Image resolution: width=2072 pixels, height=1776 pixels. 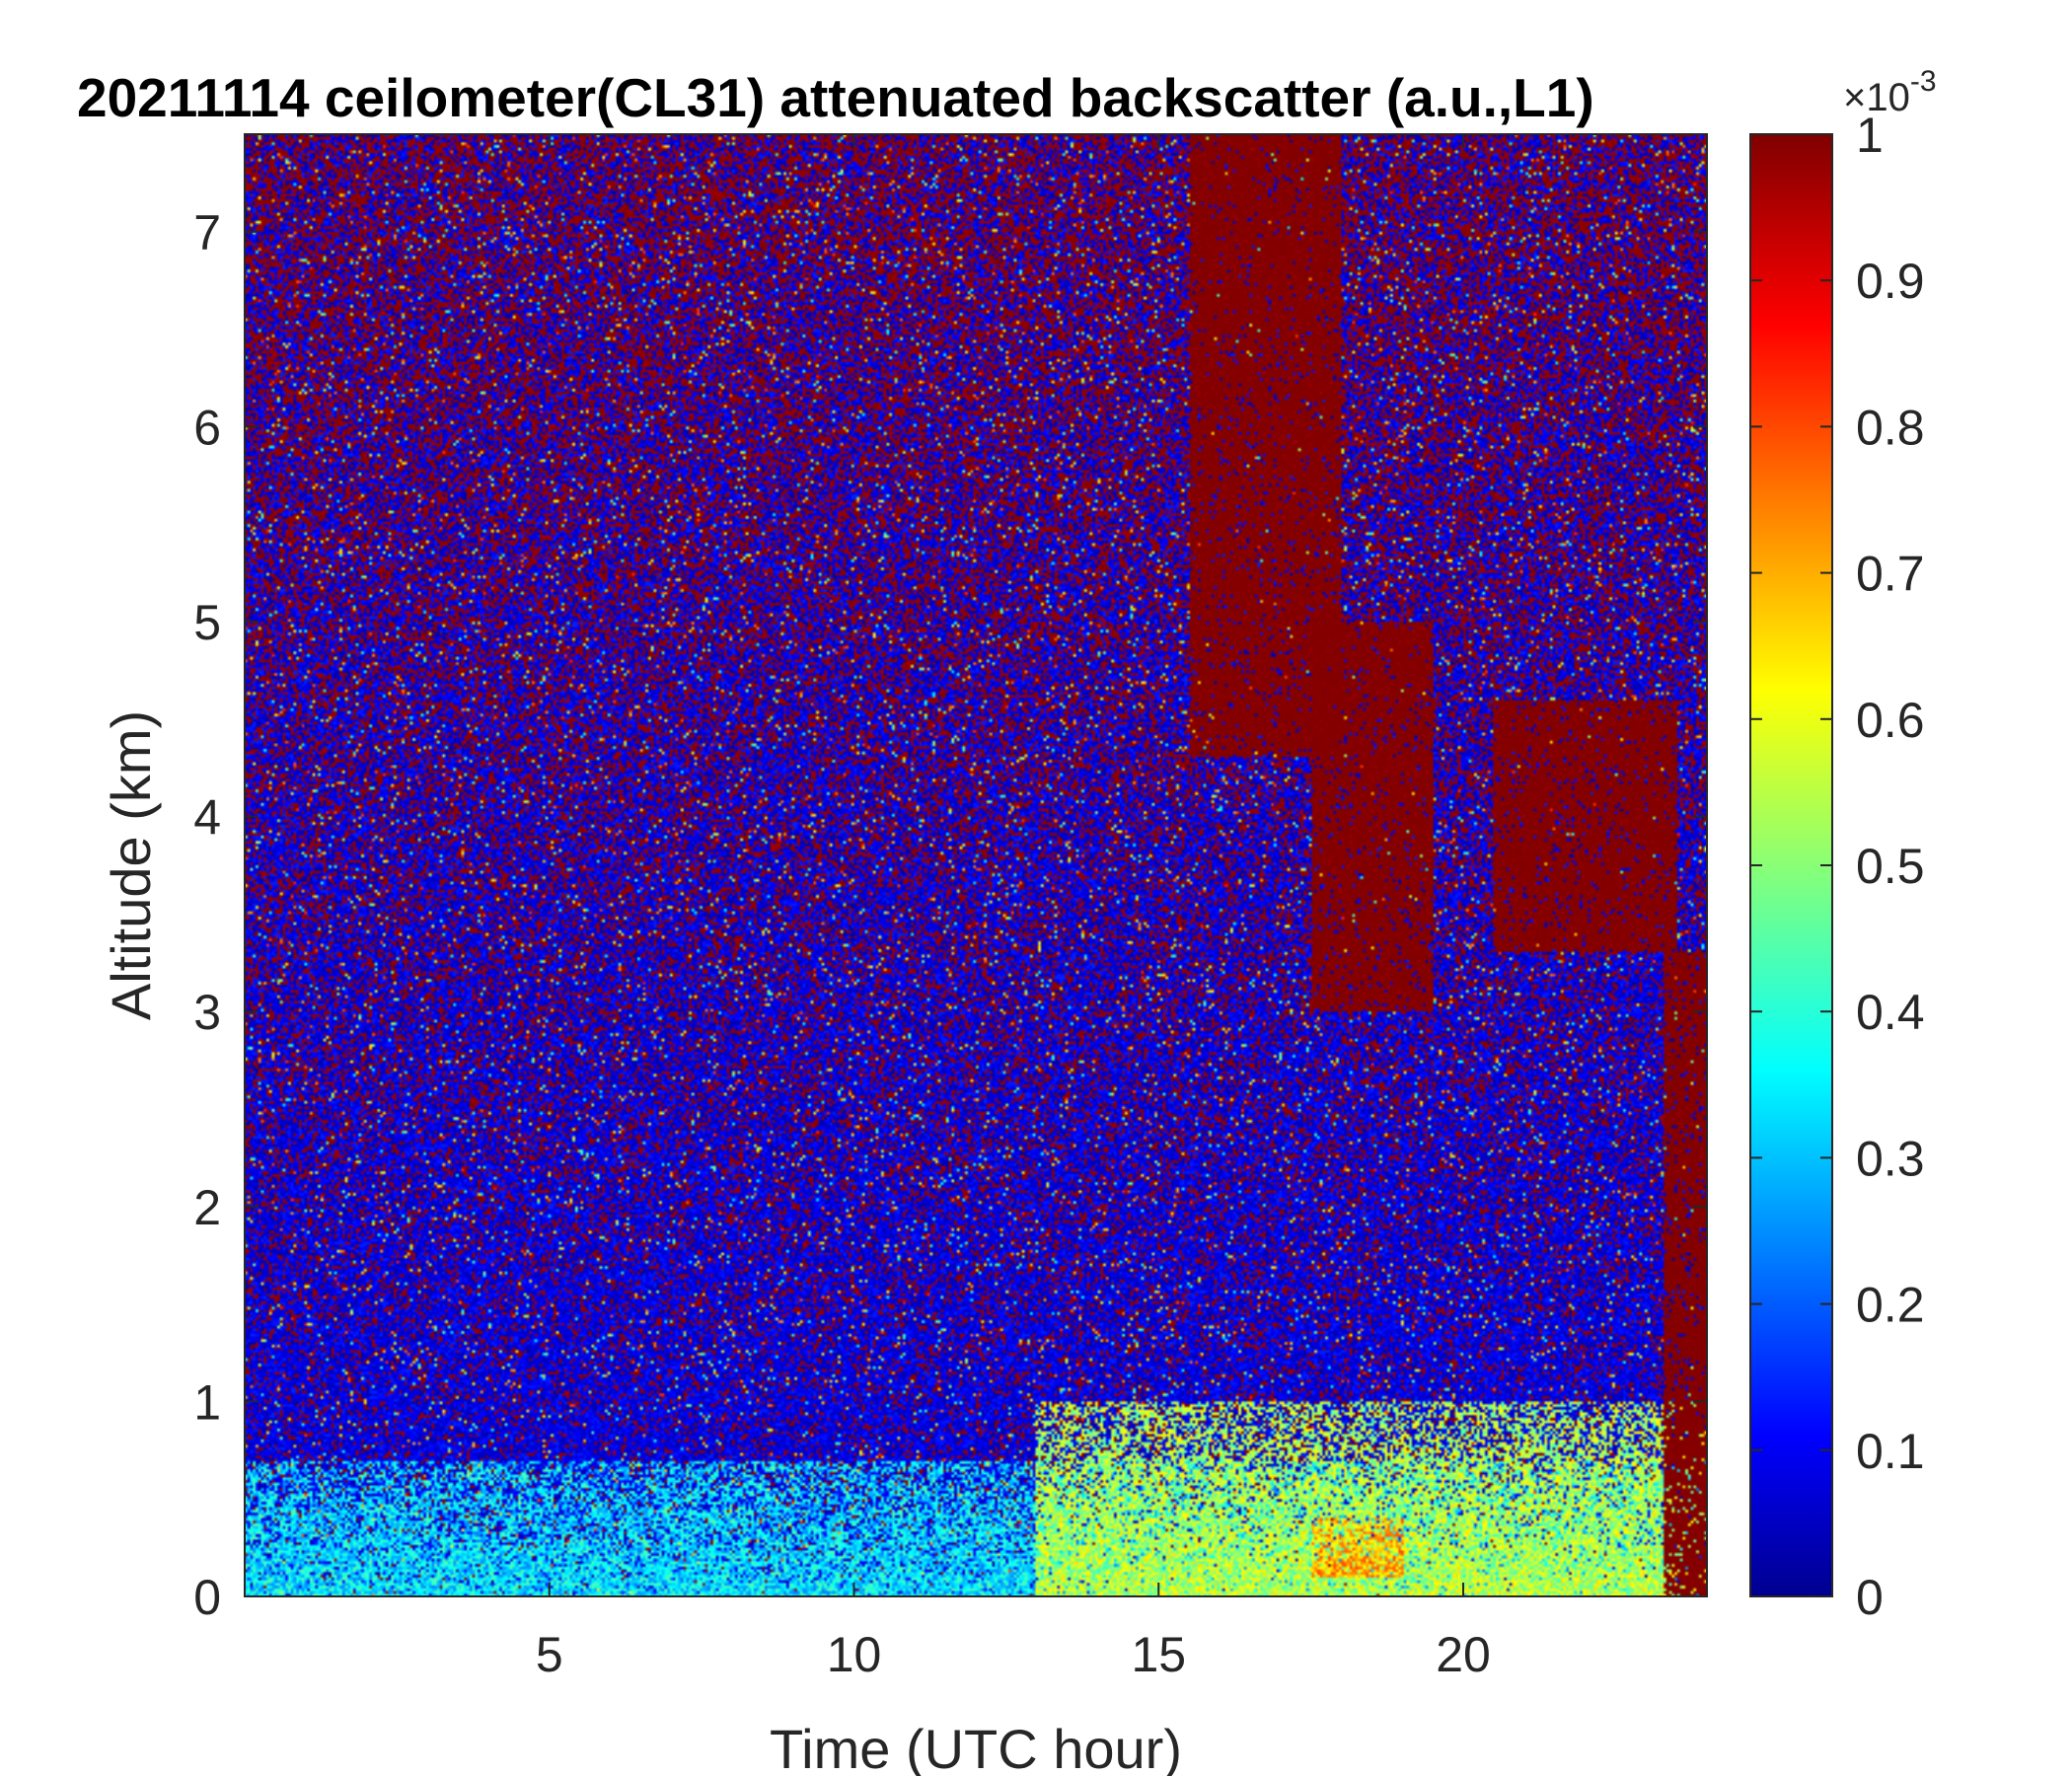 I want to click on x-tick-label: 5, so click(x=550, y=1655).